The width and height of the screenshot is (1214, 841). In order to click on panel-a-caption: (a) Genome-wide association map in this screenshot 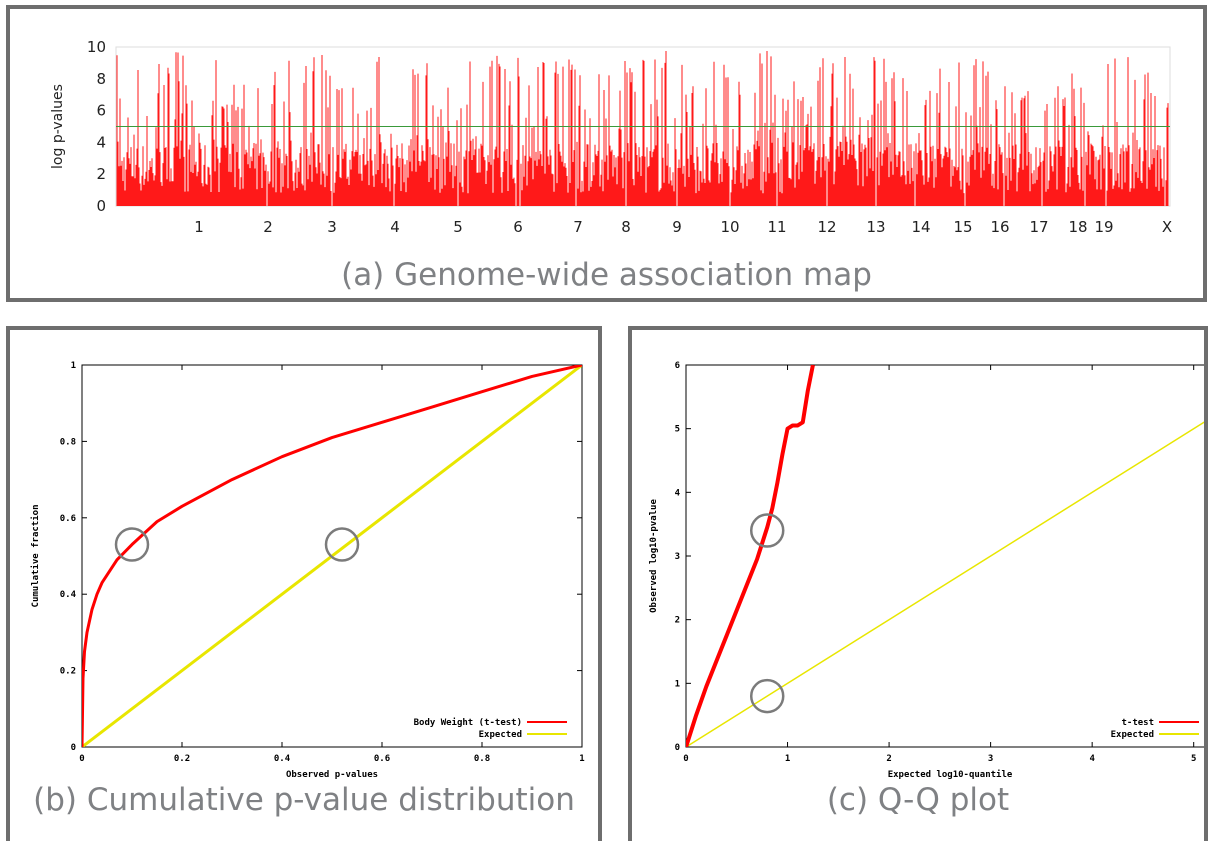, I will do `click(606, 275)`.